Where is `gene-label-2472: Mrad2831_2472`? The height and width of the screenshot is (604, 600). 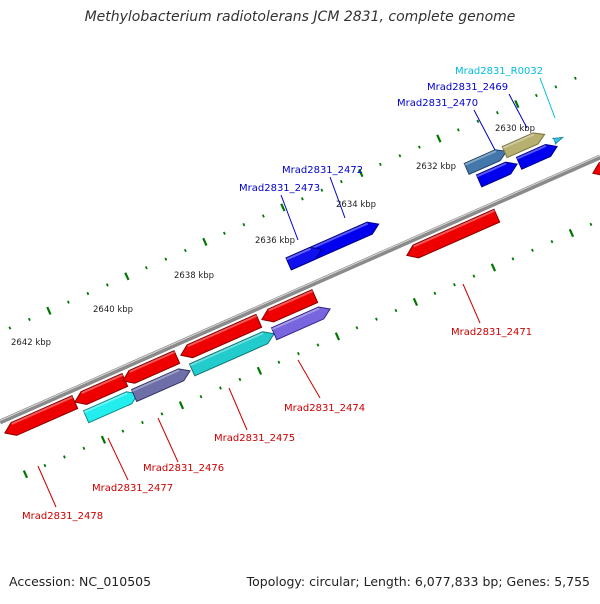 gene-label-2472: Mrad2831_2472 is located at coordinates (322, 170).